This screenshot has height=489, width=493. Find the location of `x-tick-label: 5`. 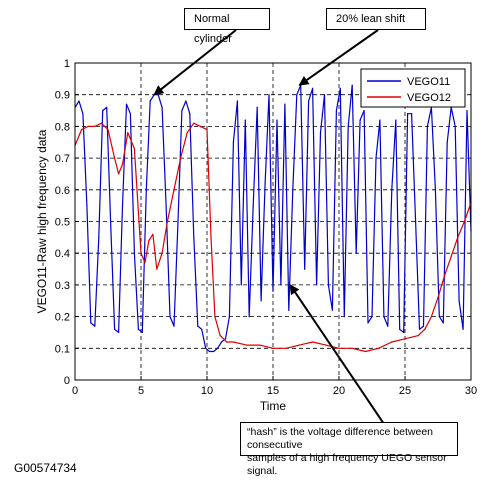

x-tick-label: 5 is located at coordinates (141, 391).